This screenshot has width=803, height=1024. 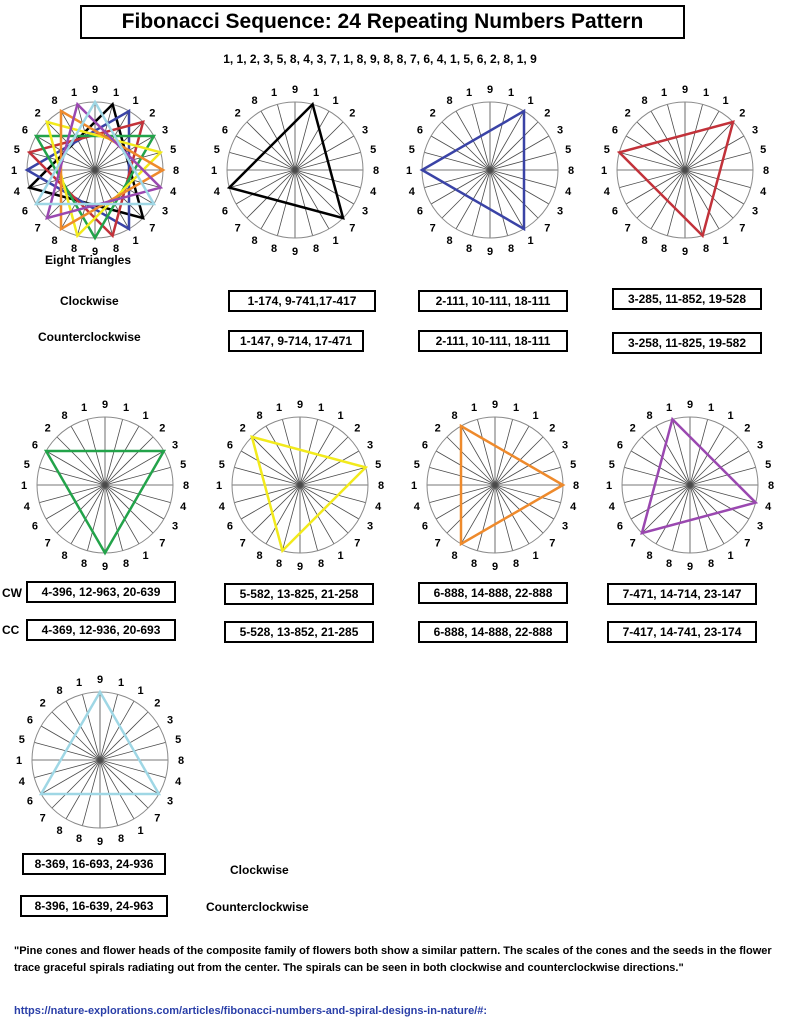 I want to click on triangle-2-ccw-box: 2-111, 10-111, 18-111, so click(x=493, y=341).